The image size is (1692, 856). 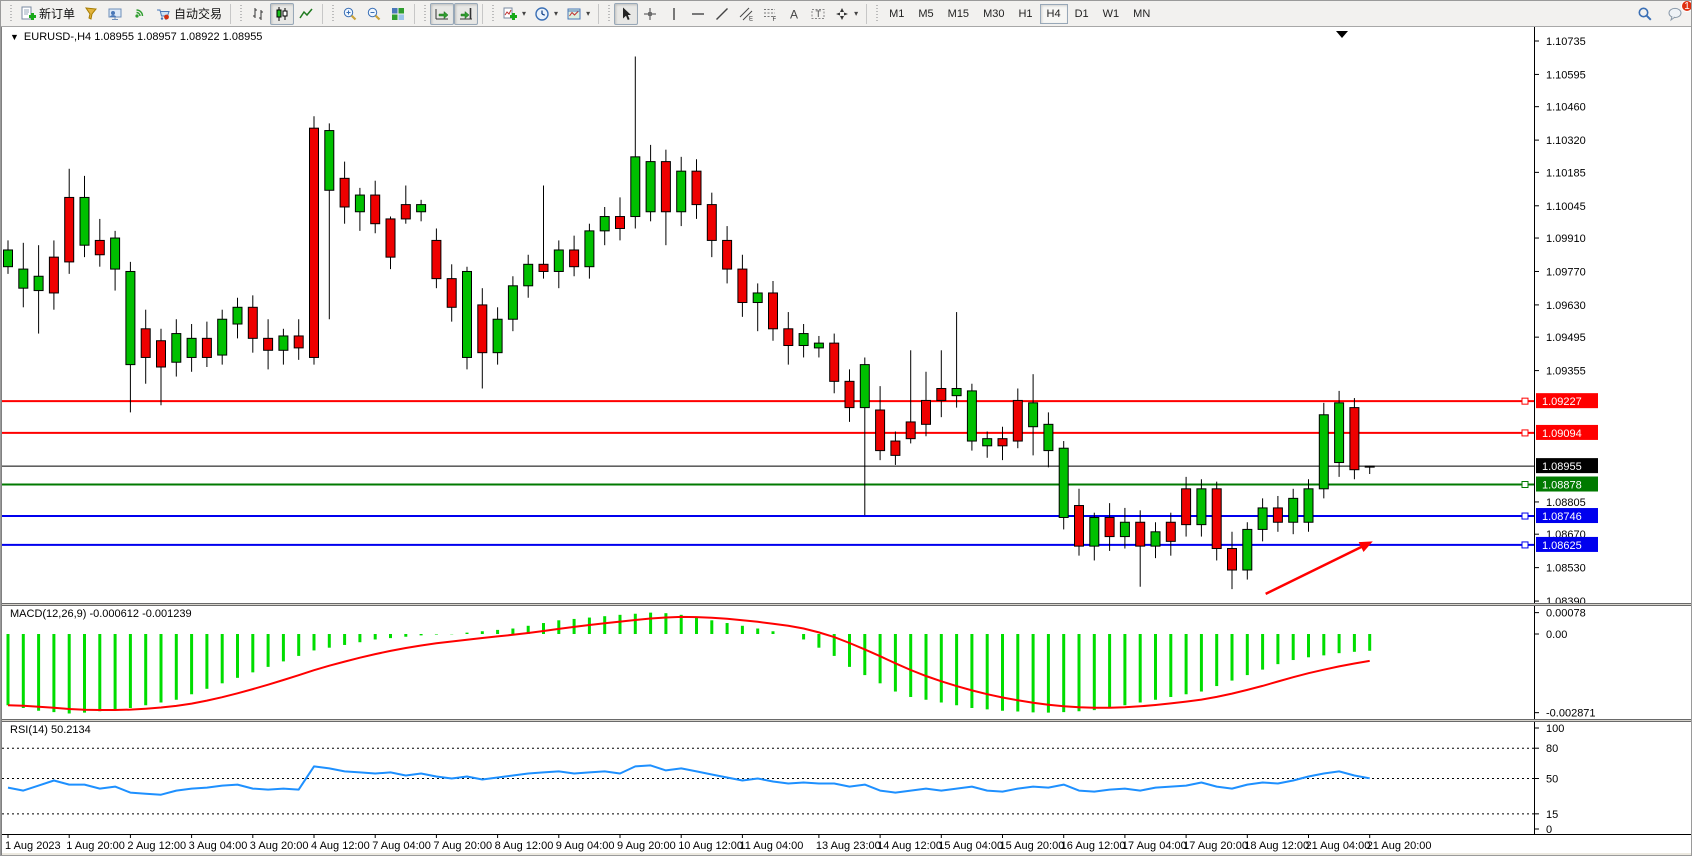 What do you see at coordinates (698, 14) in the screenshot?
I see `horizontal-line-button` at bounding box center [698, 14].